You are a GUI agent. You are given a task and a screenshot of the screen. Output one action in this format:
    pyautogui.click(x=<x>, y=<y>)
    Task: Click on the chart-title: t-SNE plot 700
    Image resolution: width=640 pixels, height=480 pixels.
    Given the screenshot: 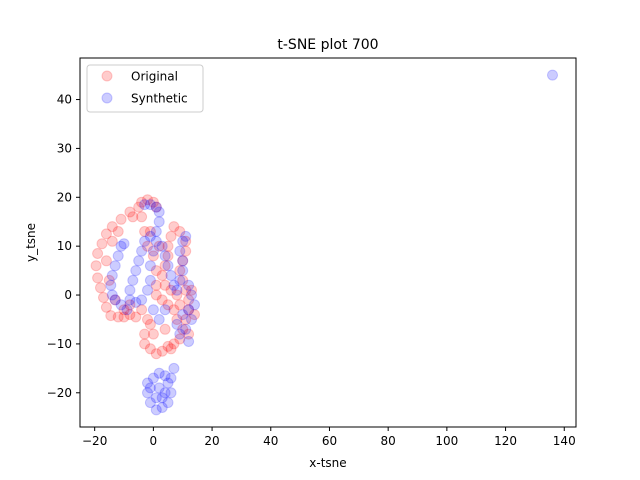 What is the action you would take?
    pyautogui.click(x=327, y=45)
    